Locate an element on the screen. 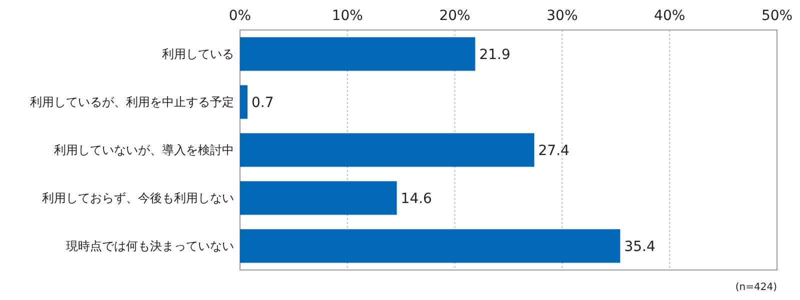 The height and width of the screenshot is (300, 800). data-label: 0.7 is located at coordinates (263, 102).